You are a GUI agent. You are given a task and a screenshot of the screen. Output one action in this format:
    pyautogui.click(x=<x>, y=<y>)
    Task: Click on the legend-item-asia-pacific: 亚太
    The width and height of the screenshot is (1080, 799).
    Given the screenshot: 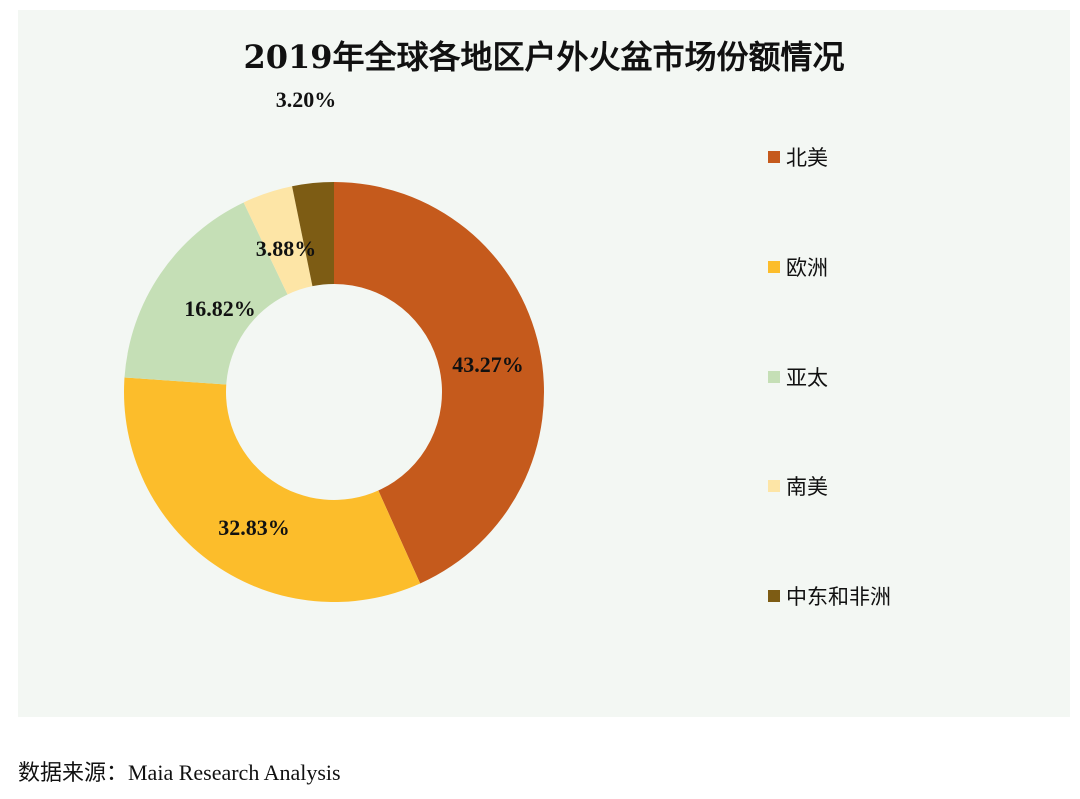 What is the action you would take?
    pyautogui.click(x=798, y=377)
    